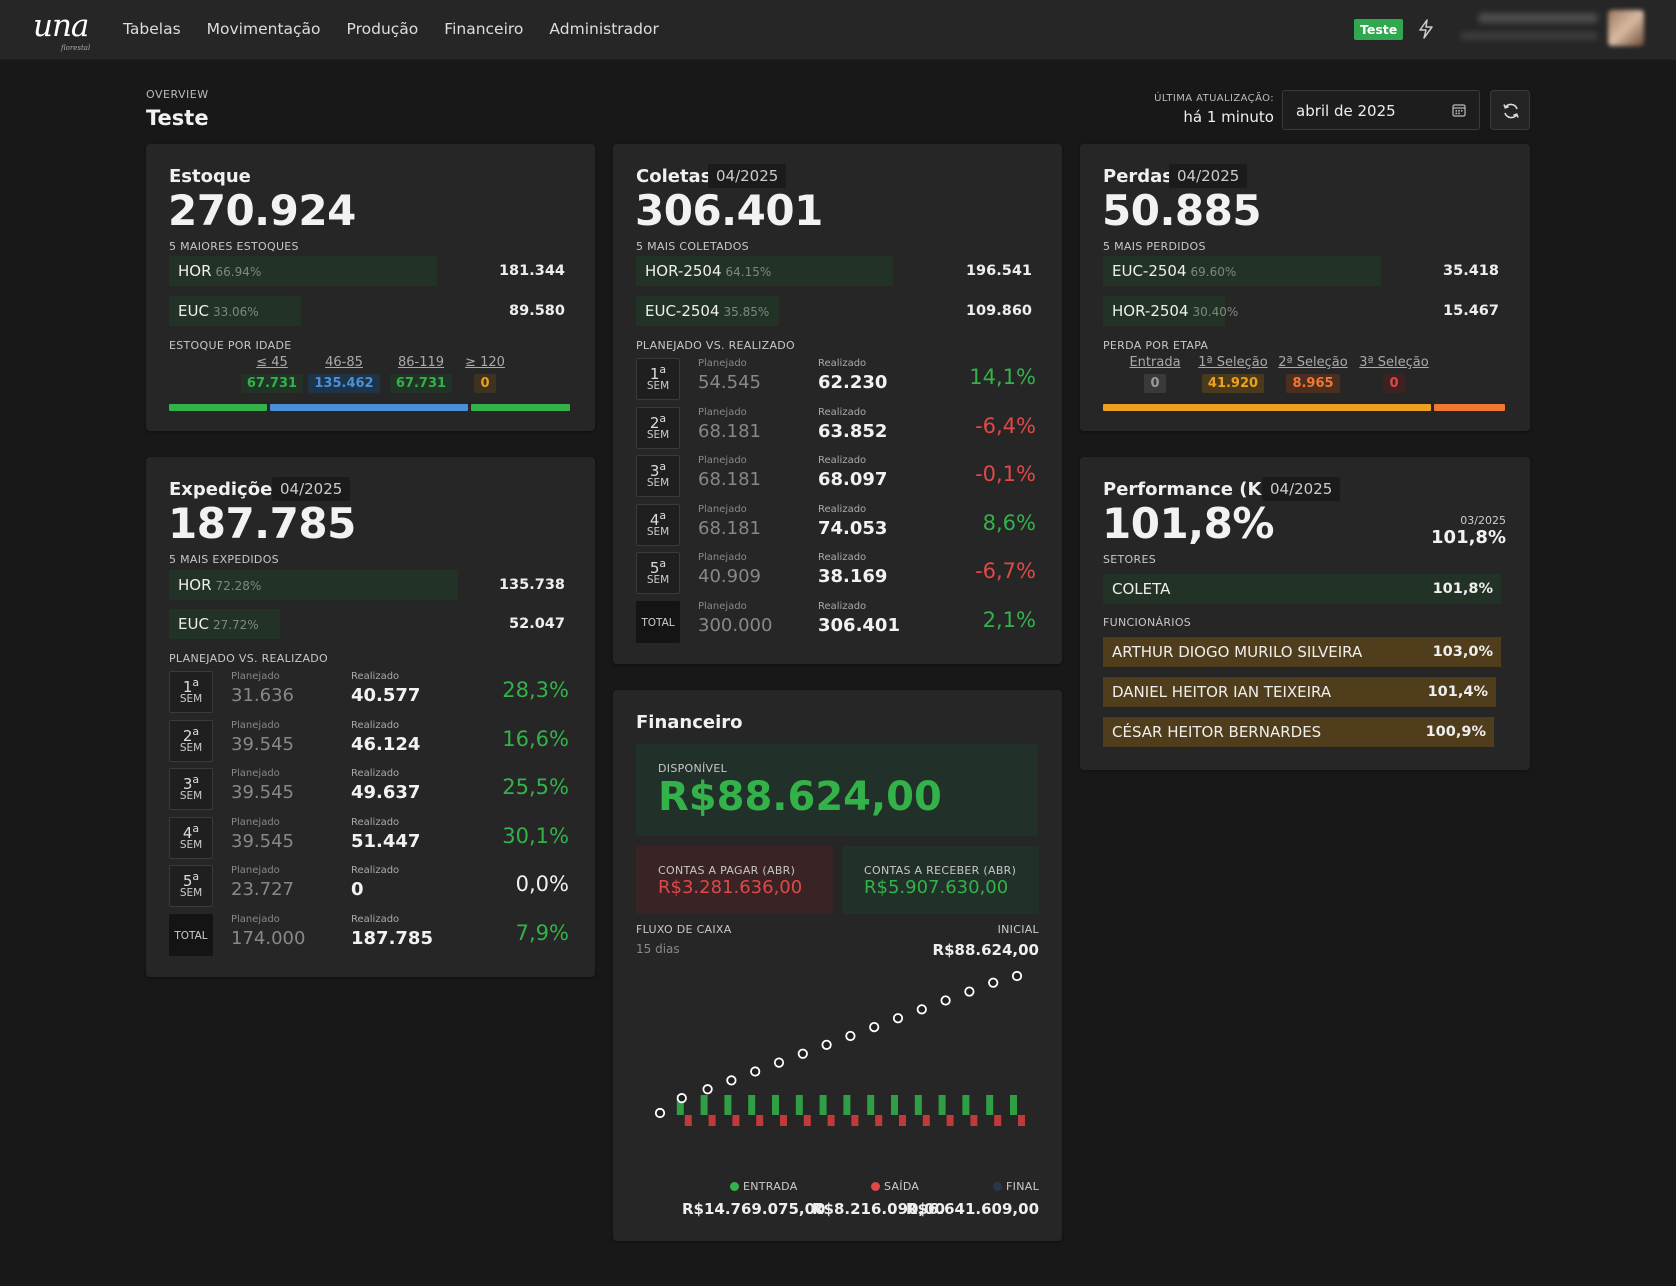  Describe the element at coordinates (369, 740) in the screenshot. I see `week-row: 2a SEM Planejado 39.545 Realizado 46.124 16,6%` at that location.